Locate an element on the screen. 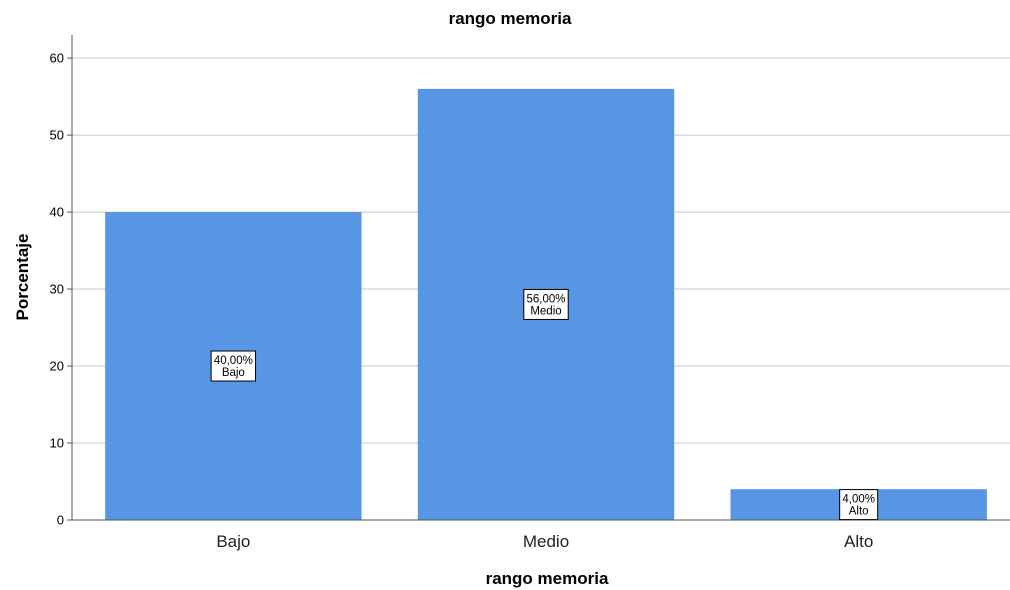  data-label-category: Alto is located at coordinates (859, 512).